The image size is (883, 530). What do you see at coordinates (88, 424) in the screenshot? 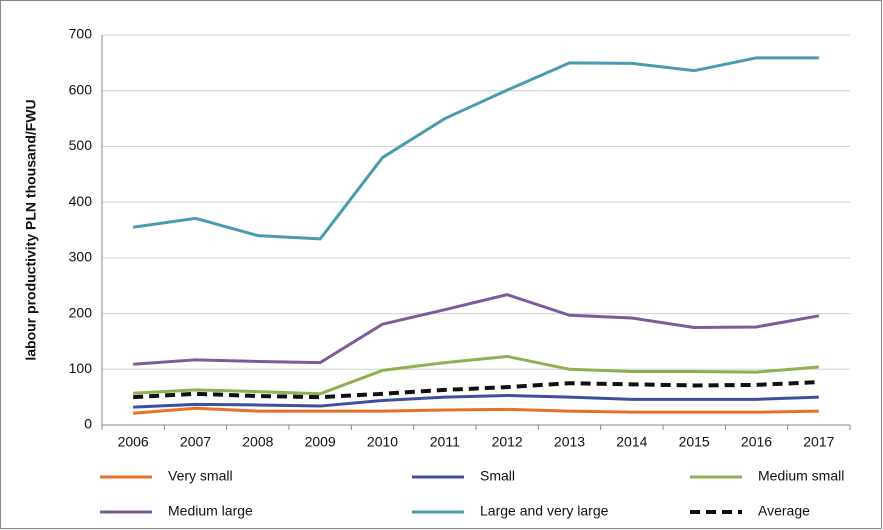
I see `y-tick-label: 0` at bounding box center [88, 424].